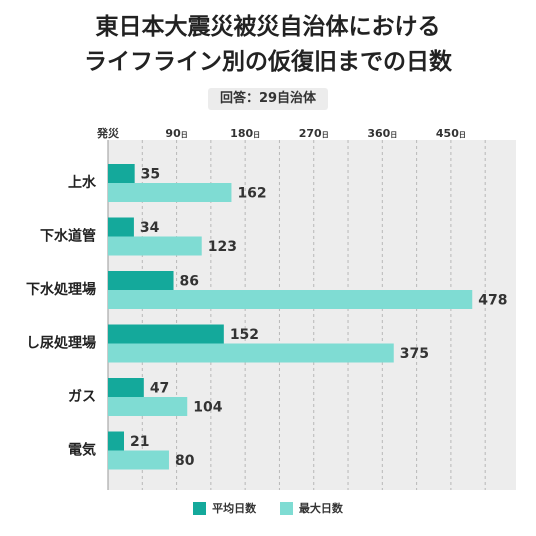 The height and width of the screenshot is (536, 536). Describe the element at coordinates (176, 133) in the screenshot. I see `x-tick-label: 90日` at that location.